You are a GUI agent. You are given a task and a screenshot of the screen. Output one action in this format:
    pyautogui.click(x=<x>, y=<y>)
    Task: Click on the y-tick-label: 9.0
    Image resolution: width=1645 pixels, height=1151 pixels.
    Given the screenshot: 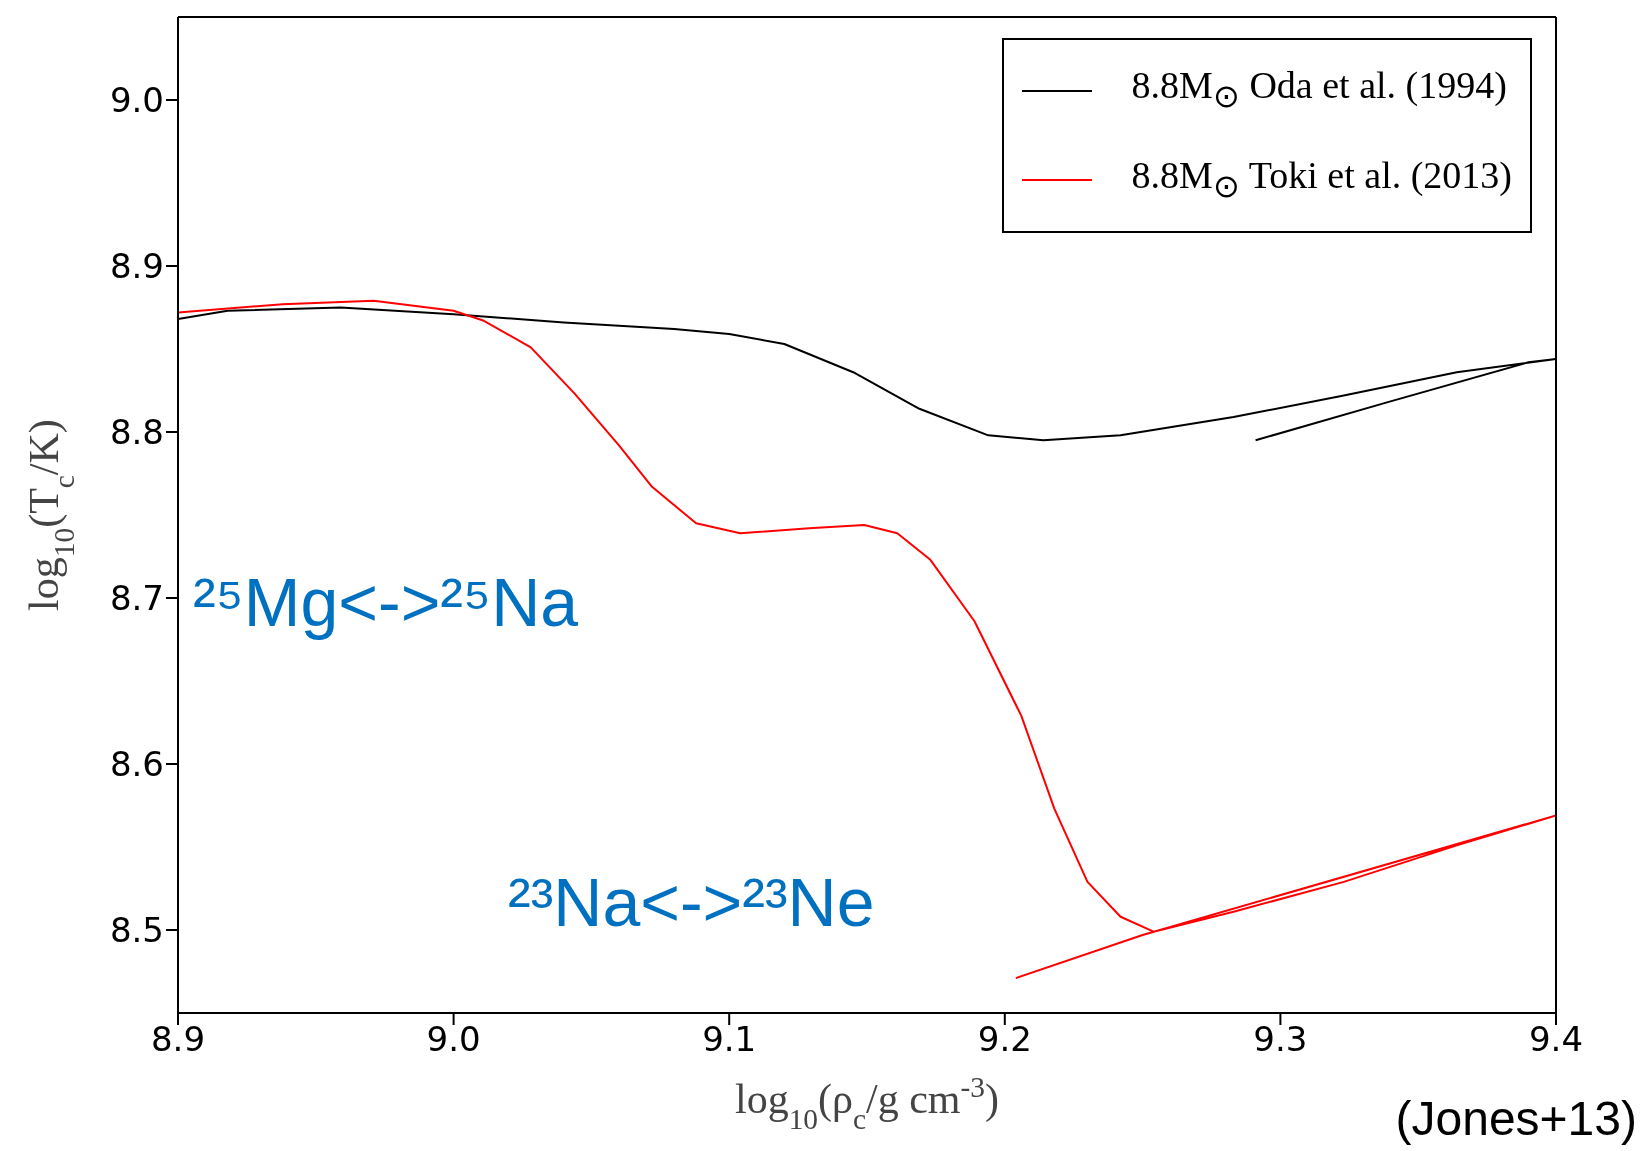 What is the action you would take?
    pyautogui.click(x=136, y=100)
    